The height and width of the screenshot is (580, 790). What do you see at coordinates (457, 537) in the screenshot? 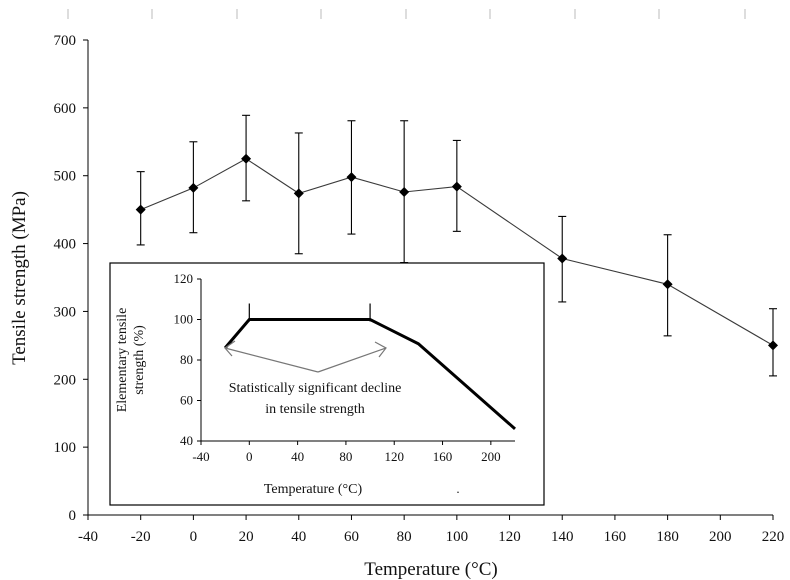
I see `main-x-tick-label: 100` at bounding box center [457, 537].